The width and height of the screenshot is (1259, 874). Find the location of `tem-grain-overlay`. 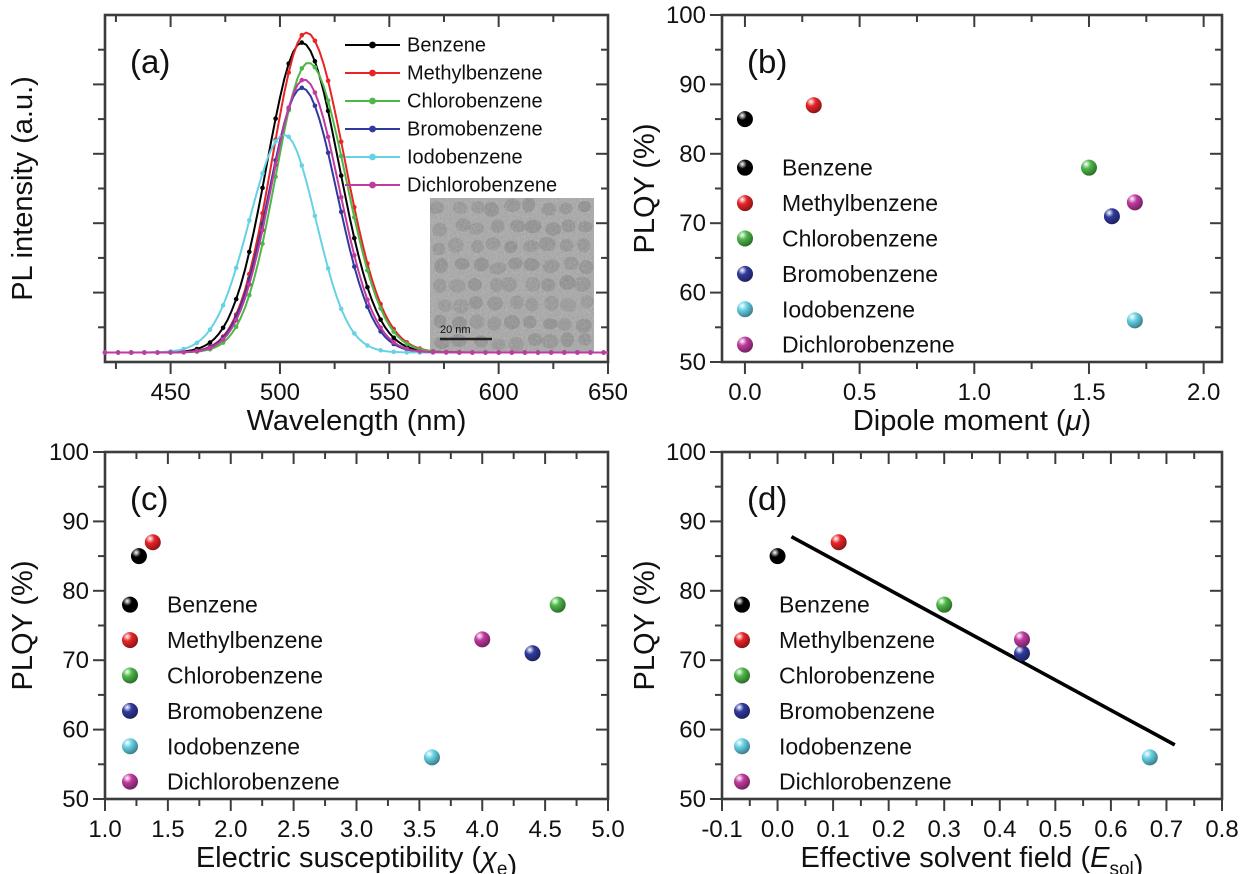

tem-grain-overlay is located at coordinates (512, 275).